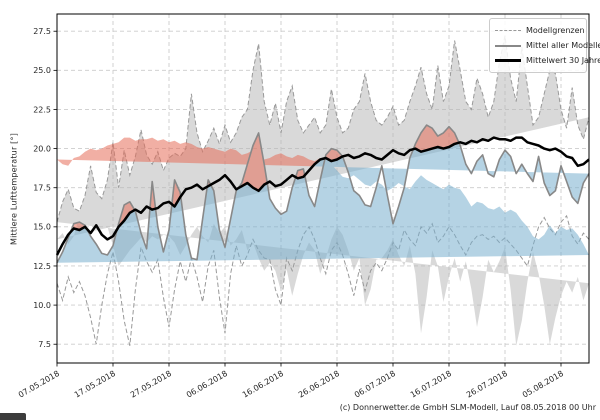 The image size is (600, 420). I want to click on black-line-swatch, so click(508, 60).